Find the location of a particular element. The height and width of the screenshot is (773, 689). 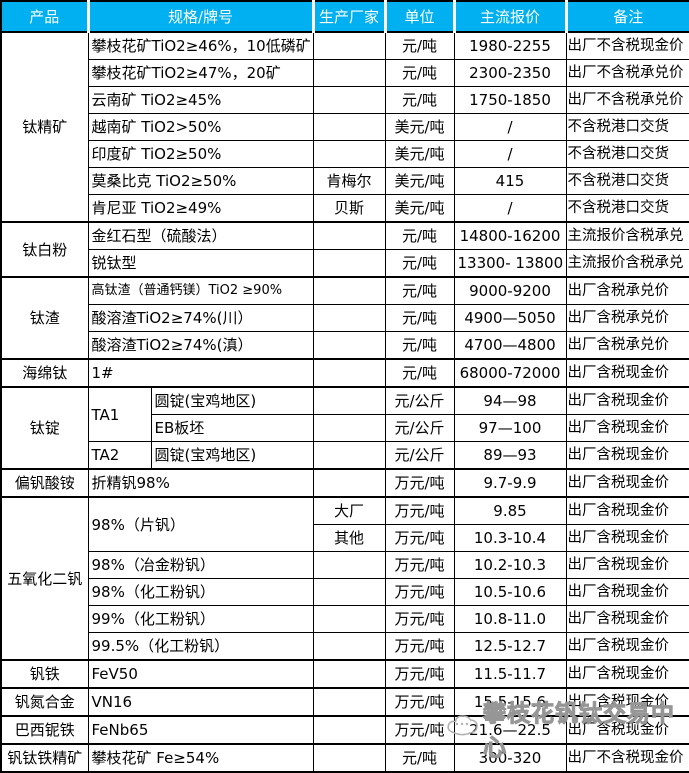

cell-product: 钛精矿 is located at coordinates (44, 127).